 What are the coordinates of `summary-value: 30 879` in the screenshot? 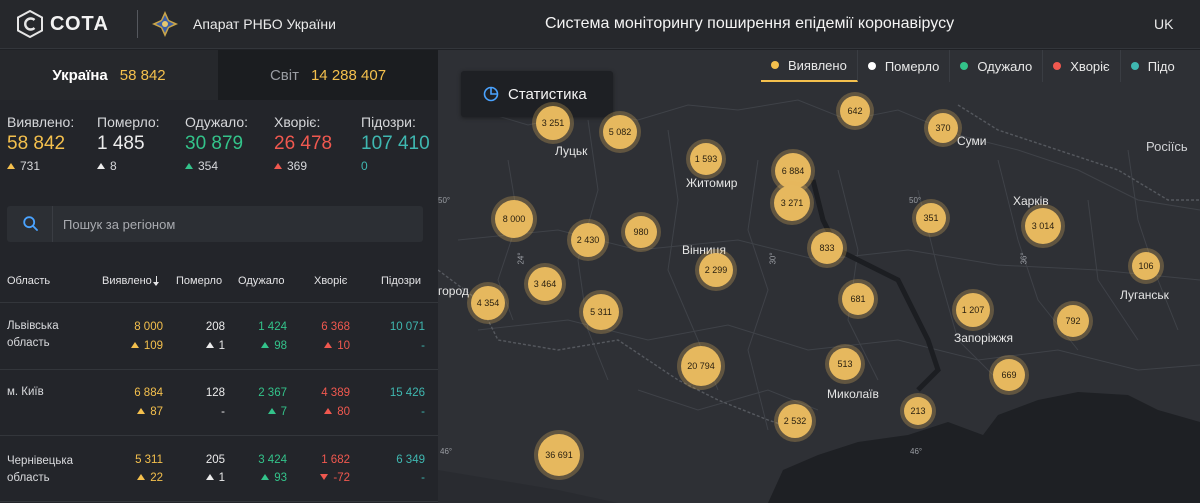 It's located at (214, 143).